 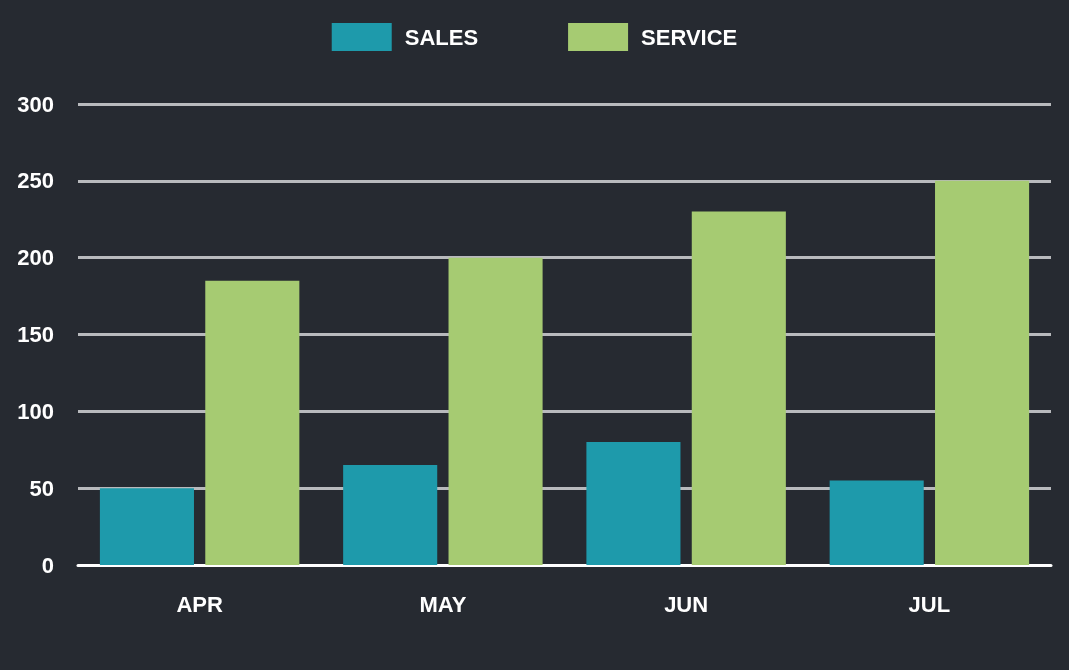 What do you see at coordinates (689, 37) in the screenshot?
I see `legend-label: SERVICE` at bounding box center [689, 37].